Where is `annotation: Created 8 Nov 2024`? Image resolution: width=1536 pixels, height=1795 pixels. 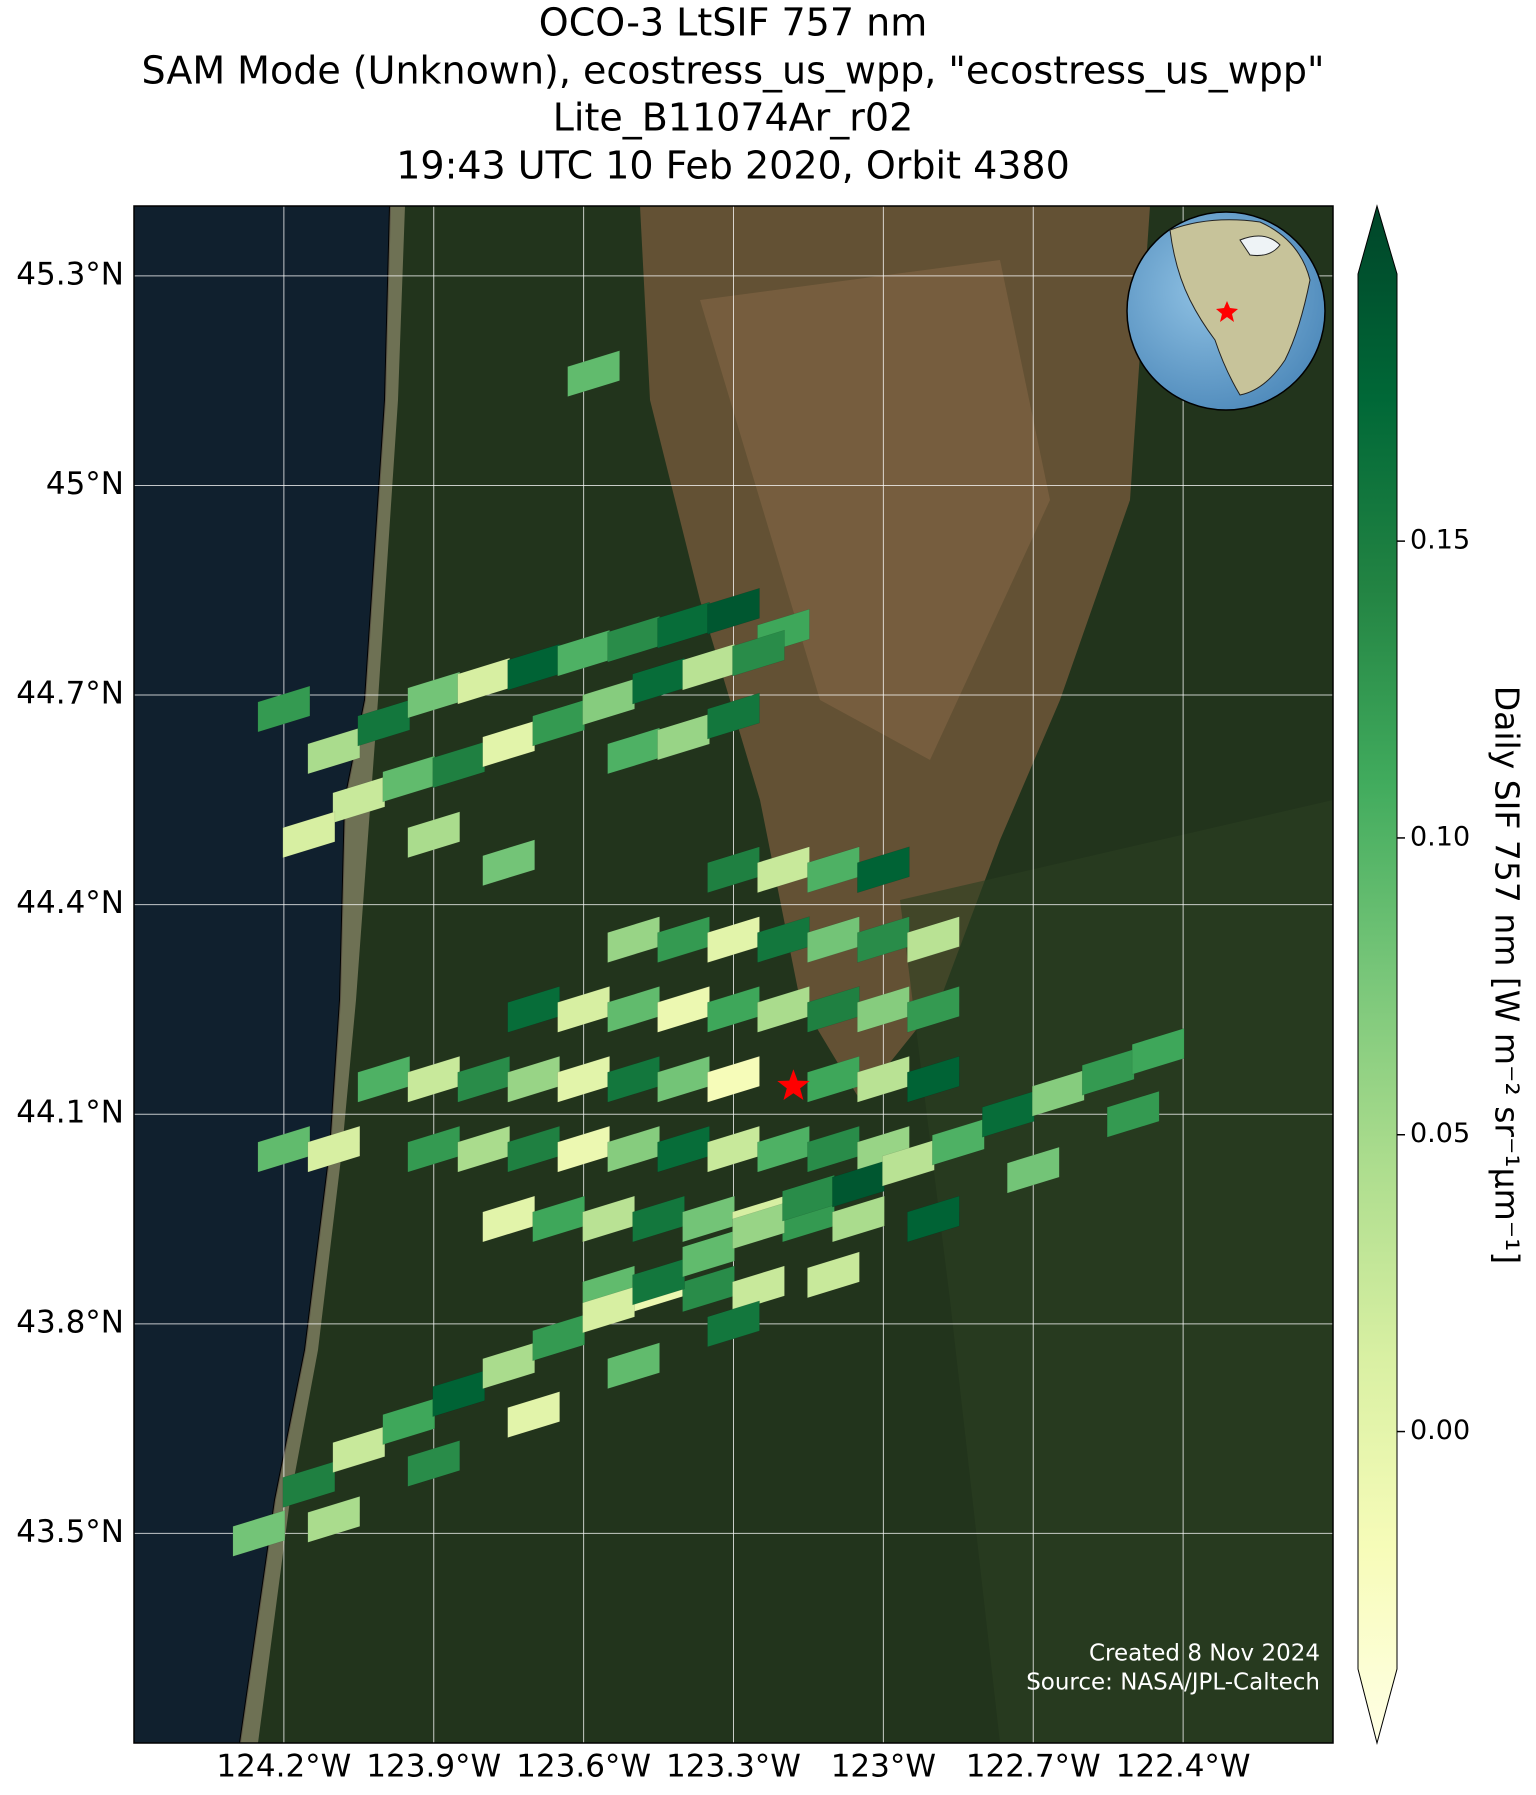
annotation: Created 8 Nov 2024 is located at coordinates (1204, 1654).